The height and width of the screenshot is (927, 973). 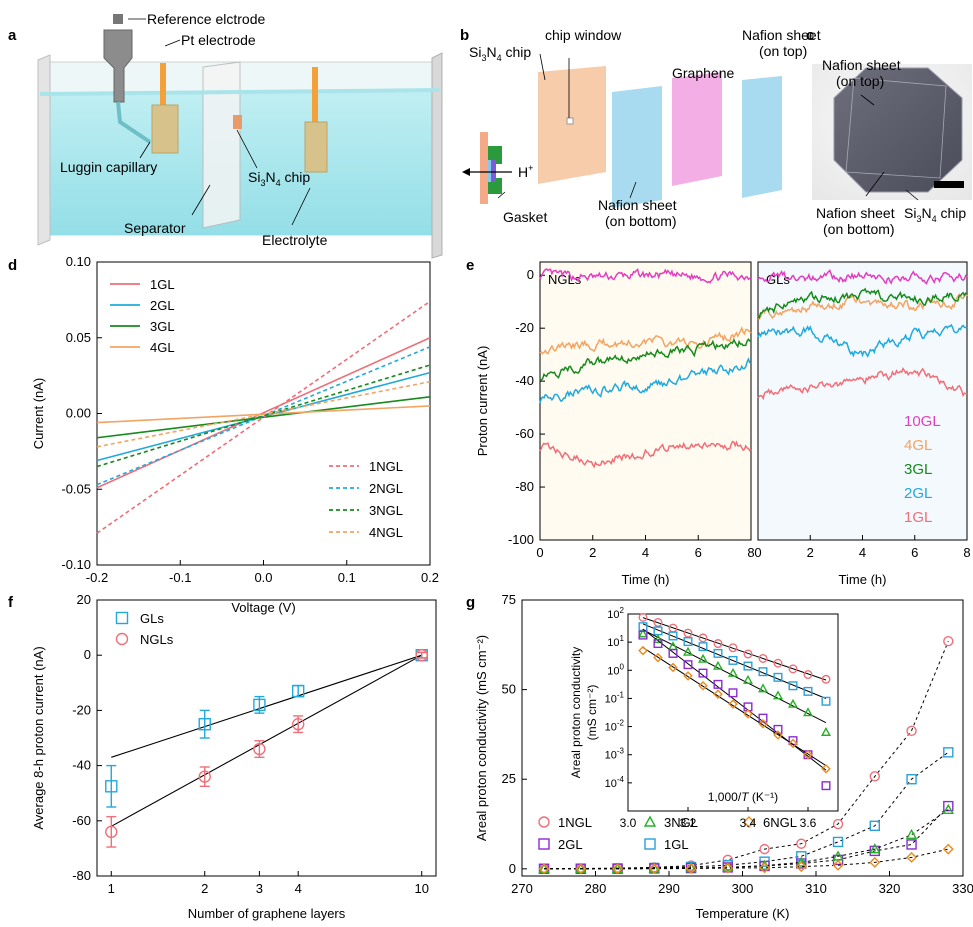 I want to click on nafion-top-layer, so click(x=762, y=137).